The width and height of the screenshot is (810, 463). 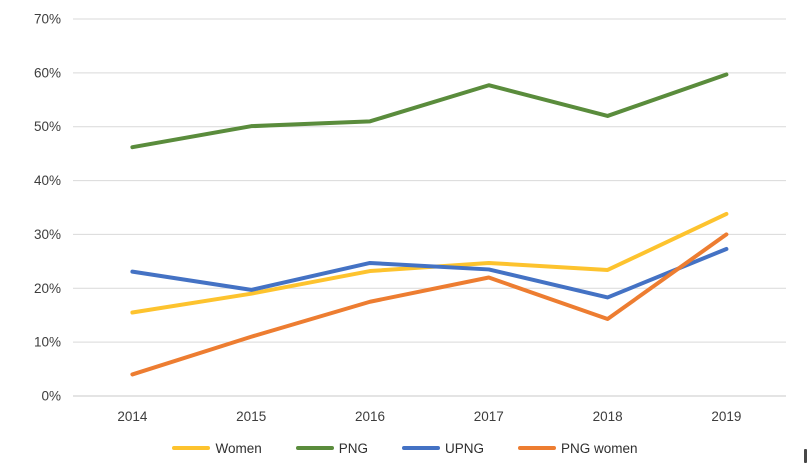 What do you see at coordinates (726, 416) in the screenshot?
I see `x-axis-tick-label: 2019` at bounding box center [726, 416].